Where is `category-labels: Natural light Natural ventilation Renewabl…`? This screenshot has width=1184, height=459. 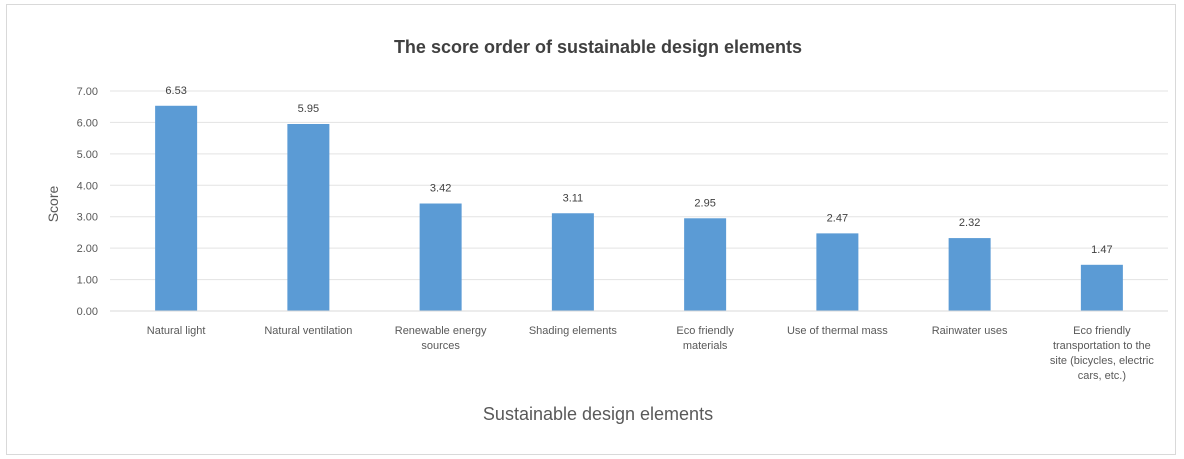
category-labels: Natural light Natural ventilation Renewabl… is located at coordinates (651, 353).